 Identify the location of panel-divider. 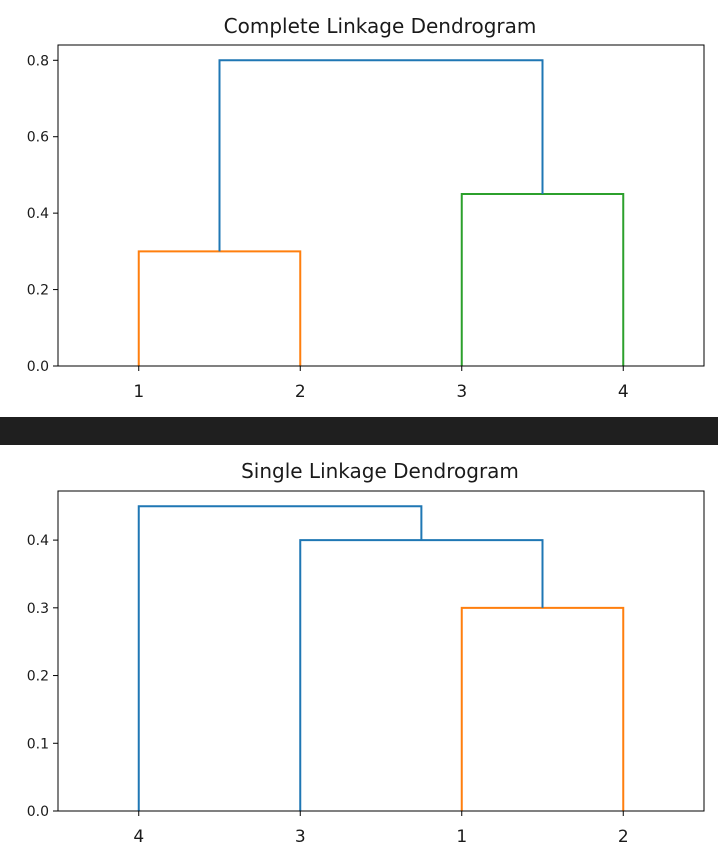
(359, 431).